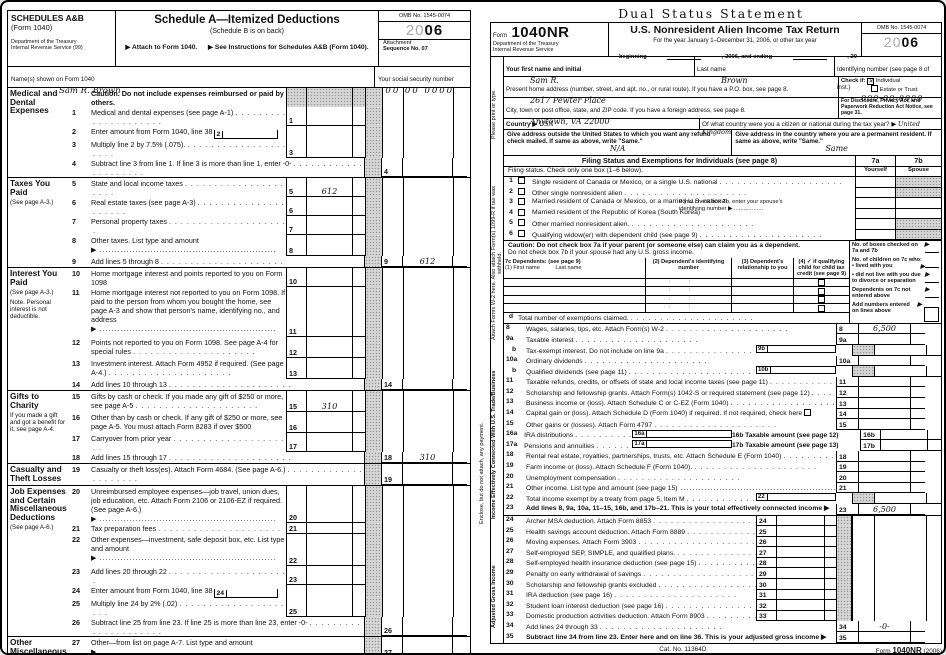 This screenshot has height=655, width=946. Describe the element at coordinates (836, 148) in the screenshot. I see `permanent-address-field: Same` at that location.